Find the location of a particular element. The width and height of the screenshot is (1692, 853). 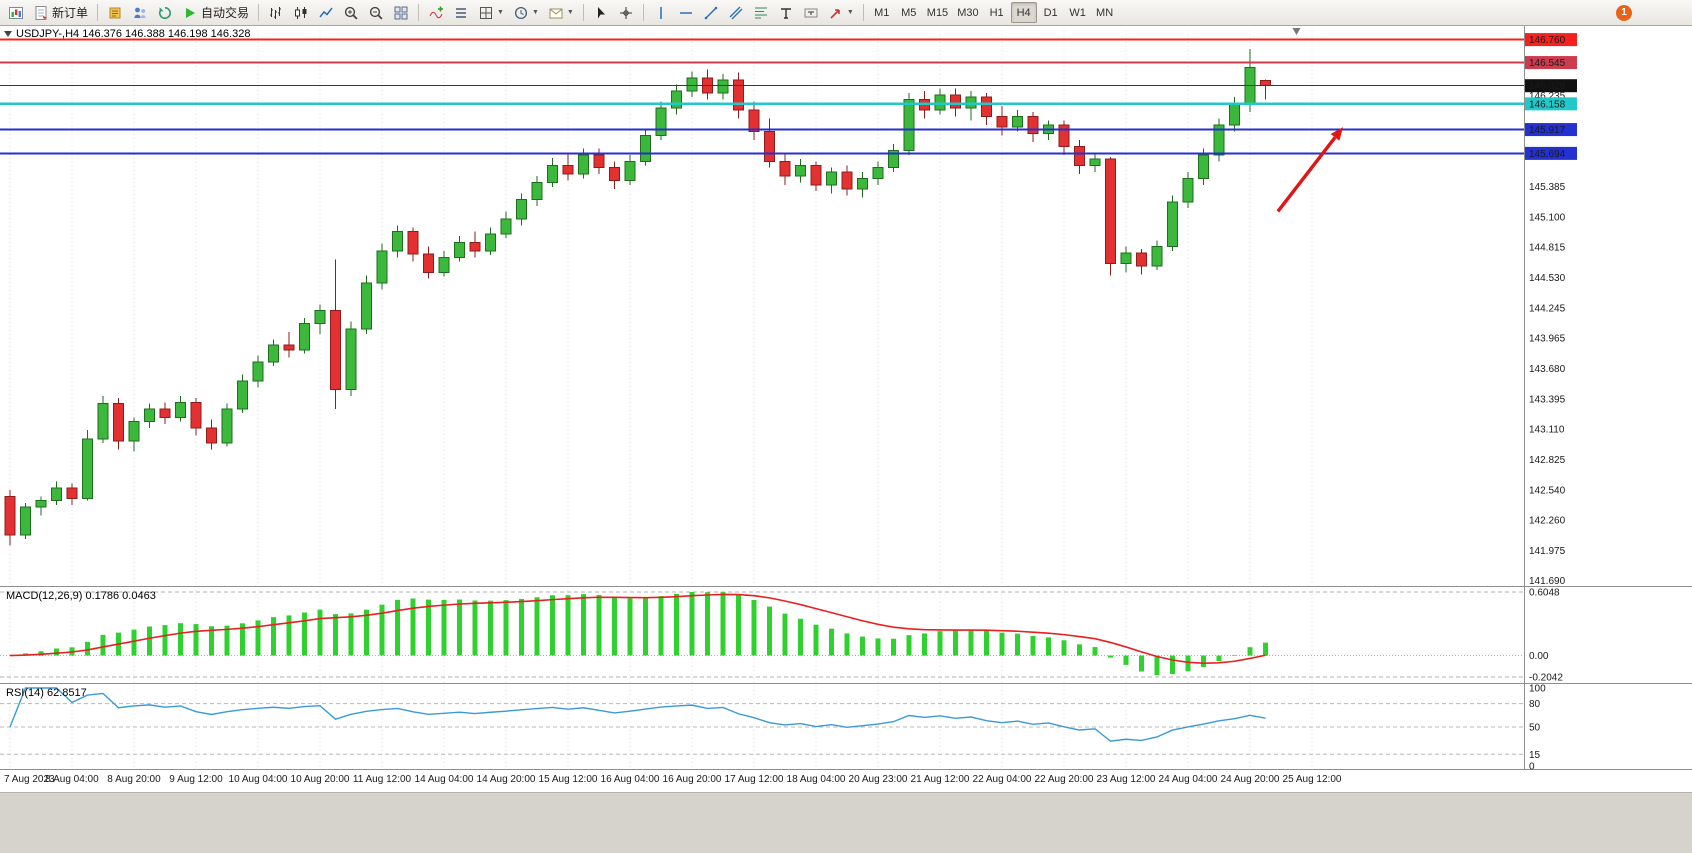

time-axis-label: 8 Aug 20:00 is located at coordinates (134, 779).